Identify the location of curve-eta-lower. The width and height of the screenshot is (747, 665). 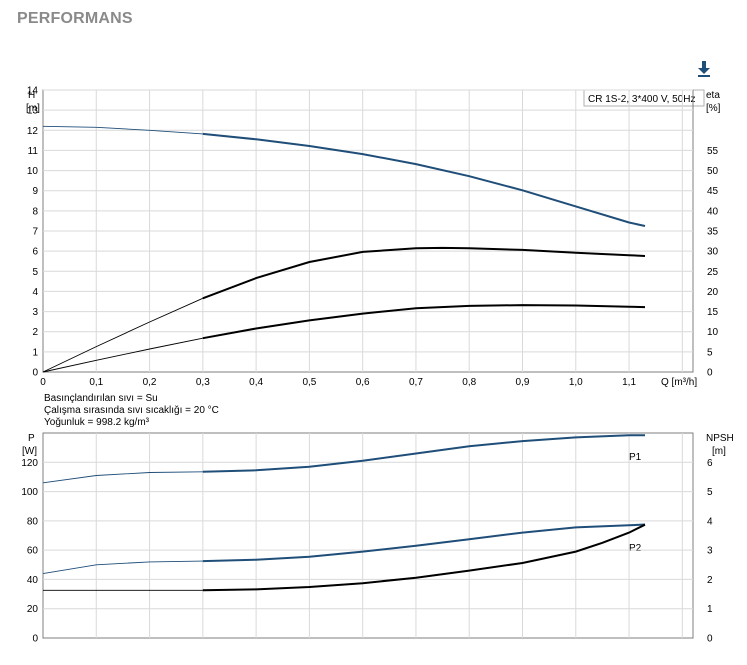
(424, 322).